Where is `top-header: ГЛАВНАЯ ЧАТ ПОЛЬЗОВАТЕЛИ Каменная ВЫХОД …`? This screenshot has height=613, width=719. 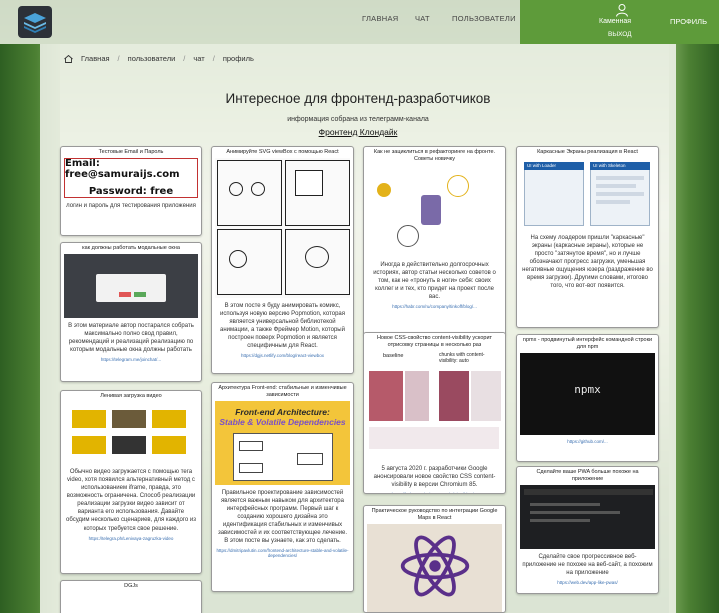
top-header: ГЛАВНАЯ ЧАТ ПОЛЬЗОВАТЕЛИ Каменная ВЫХОД … is located at coordinates (359, 22).